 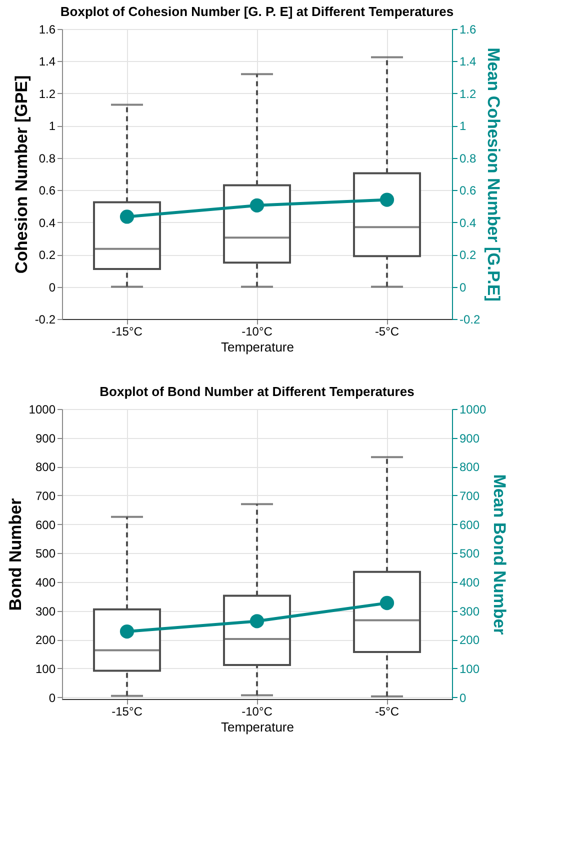 I want to click on y2-tick-label: 400, so click(x=470, y=582).